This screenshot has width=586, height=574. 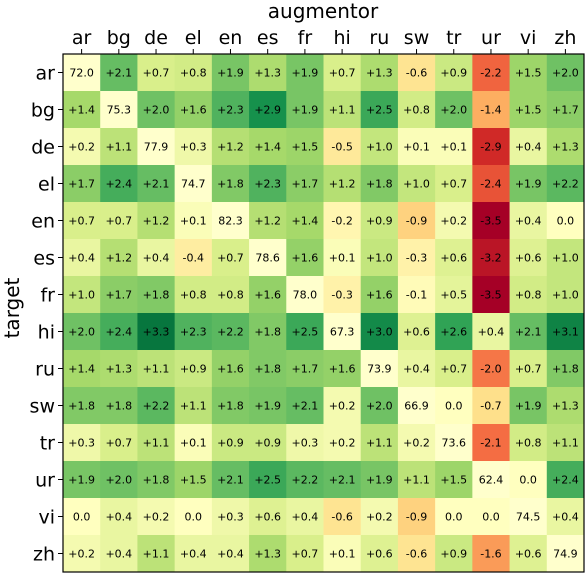 I want to click on cell-value-label: -2.9, so click(x=490, y=147).